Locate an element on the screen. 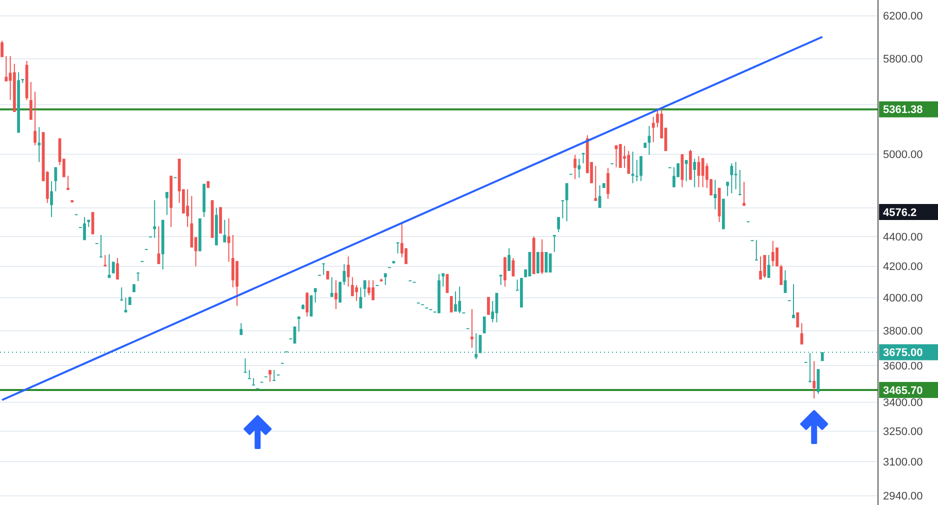 The image size is (938, 505). y-tick-label: 2940.00 is located at coordinates (903, 496).